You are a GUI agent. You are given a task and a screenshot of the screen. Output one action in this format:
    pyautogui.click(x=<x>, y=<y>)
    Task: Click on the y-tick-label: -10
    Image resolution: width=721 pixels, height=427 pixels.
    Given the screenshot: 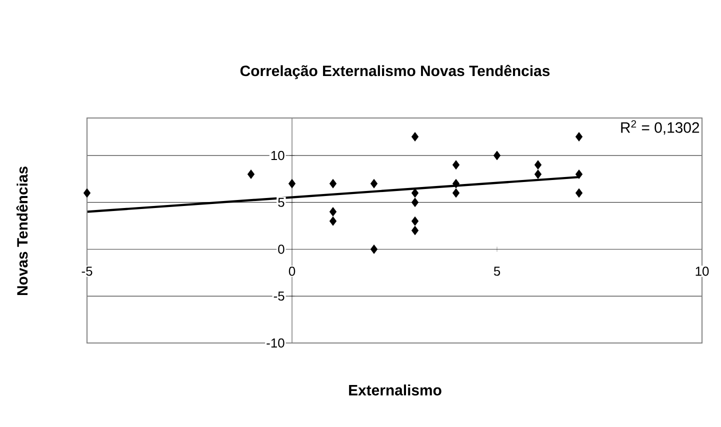 What is the action you would take?
    pyautogui.click(x=275, y=343)
    